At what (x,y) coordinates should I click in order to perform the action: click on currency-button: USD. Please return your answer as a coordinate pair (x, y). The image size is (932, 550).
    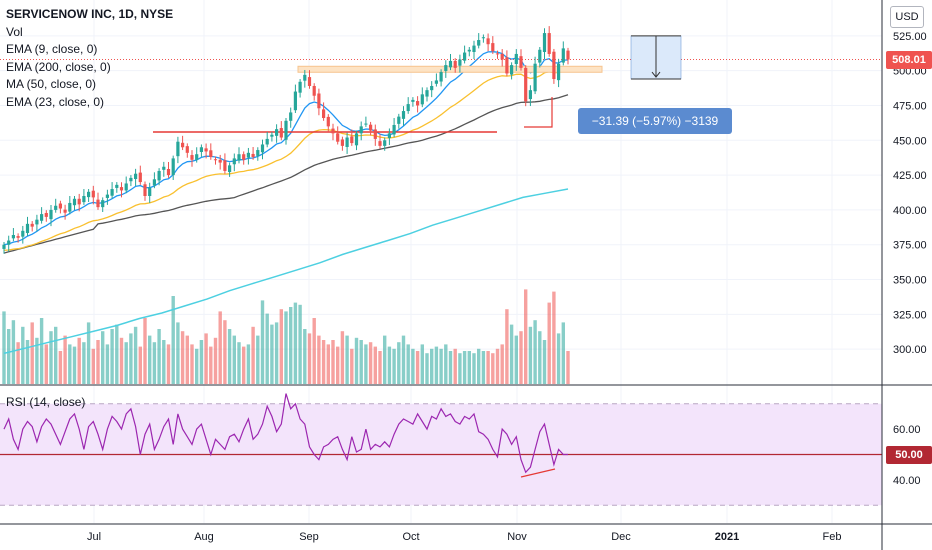
    Looking at the image, I should click on (907, 17).